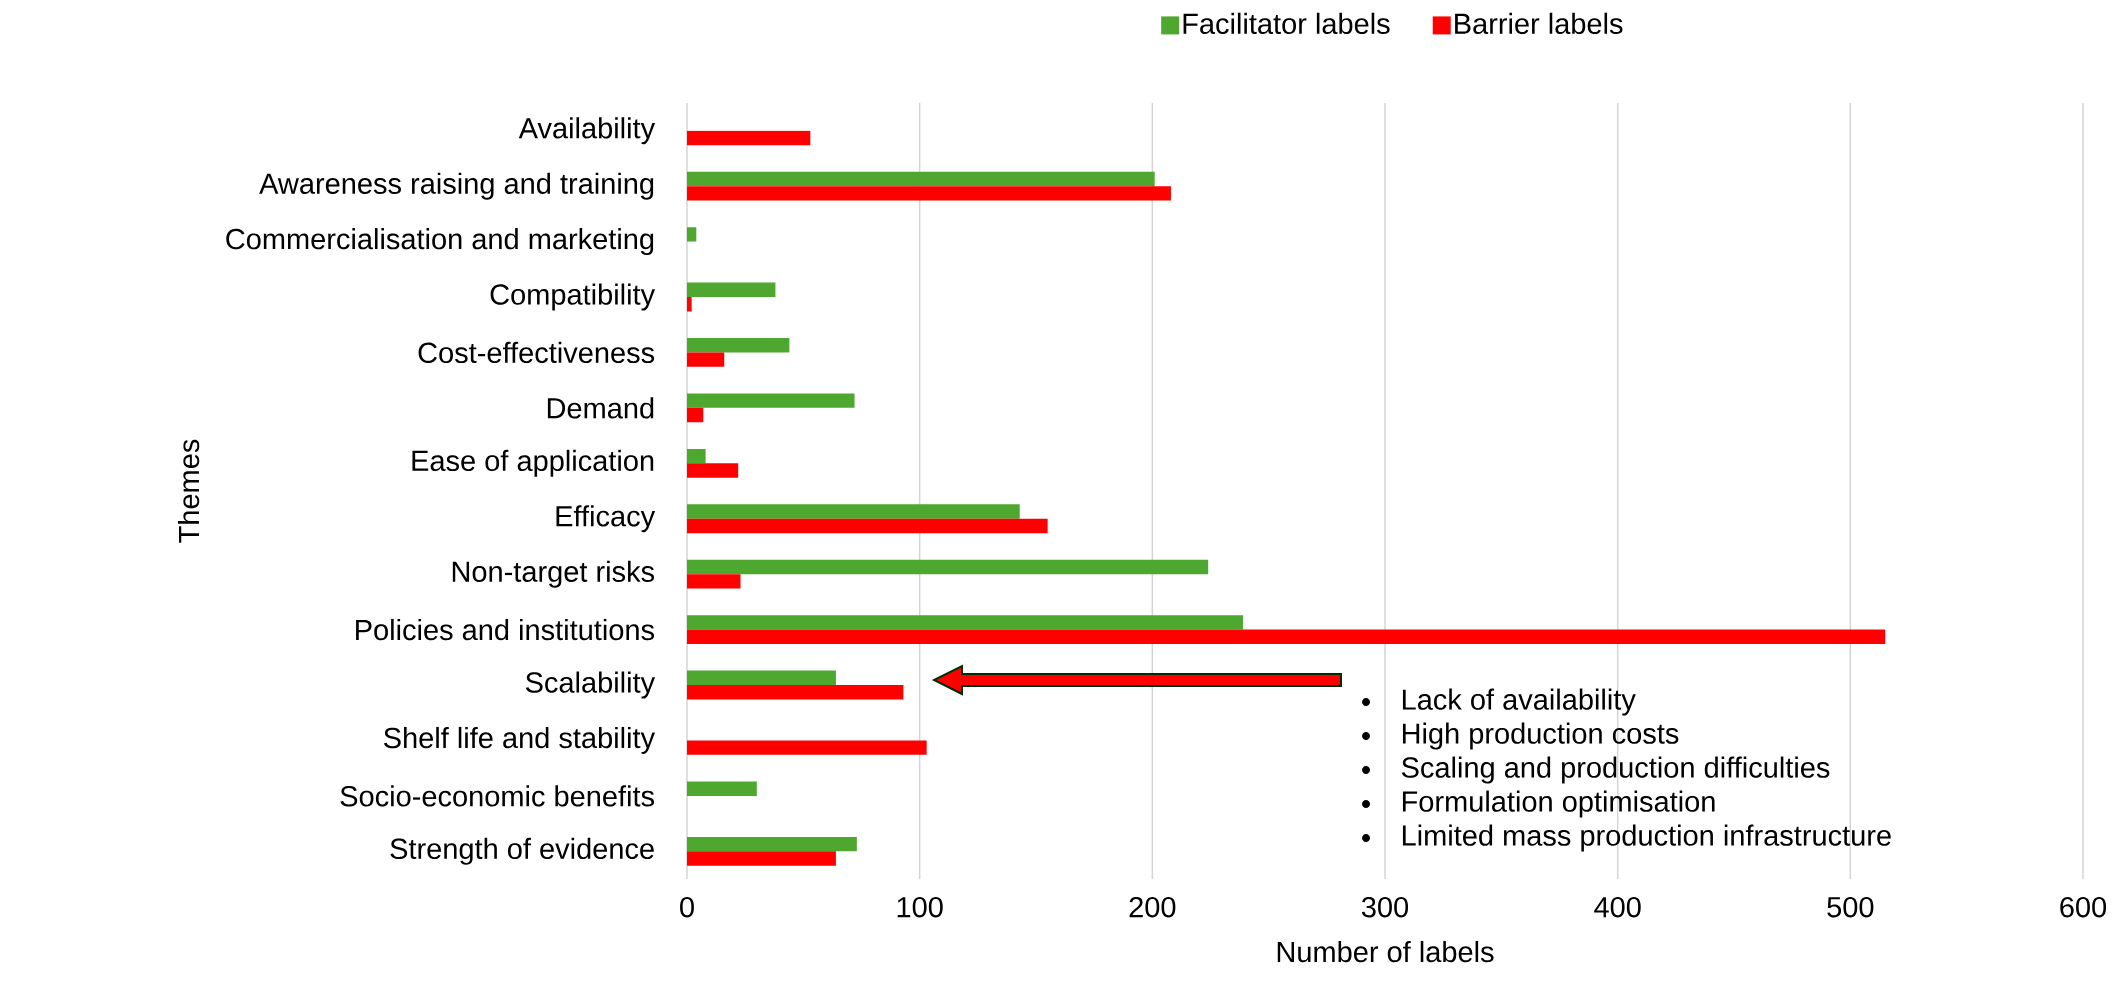  What do you see at coordinates (533, 463) in the screenshot?
I see `y-tick-label: Ease of application` at bounding box center [533, 463].